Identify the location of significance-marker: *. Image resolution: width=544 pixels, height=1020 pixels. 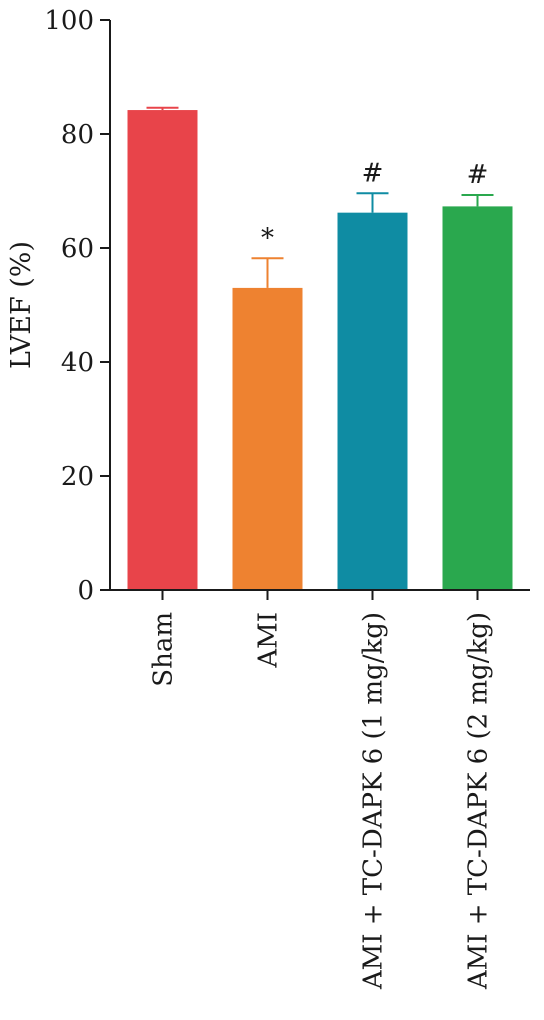
(267, 238).